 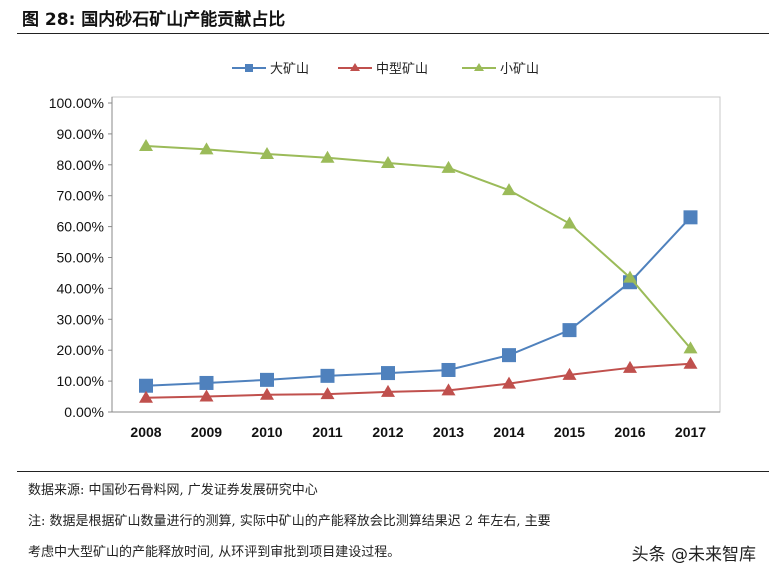 I want to click on y-tick-label: 10.00%, so click(x=80, y=381).